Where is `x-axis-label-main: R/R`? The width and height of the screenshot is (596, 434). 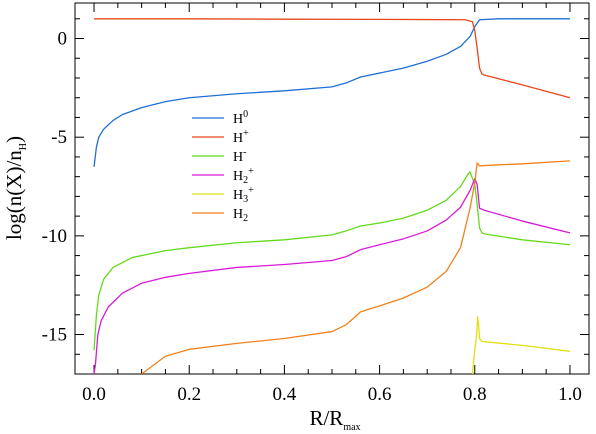 x-axis-label-main: R/R is located at coordinates (326, 418).